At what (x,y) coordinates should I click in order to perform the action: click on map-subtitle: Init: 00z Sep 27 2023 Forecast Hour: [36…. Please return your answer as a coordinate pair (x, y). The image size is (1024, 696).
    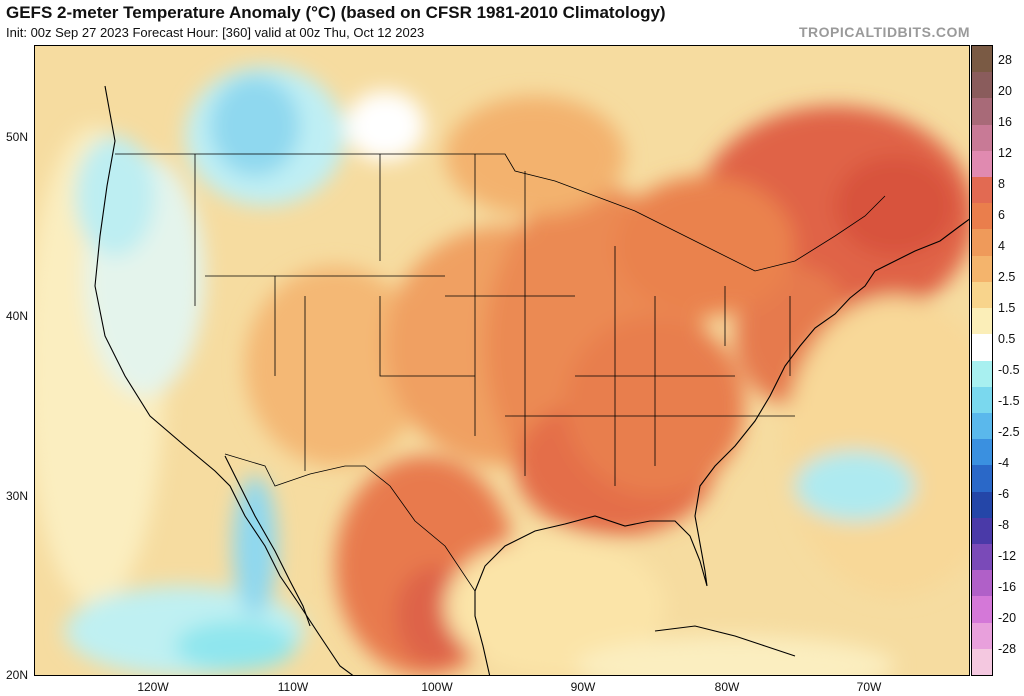
    Looking at the image, I should click on (215, 32).